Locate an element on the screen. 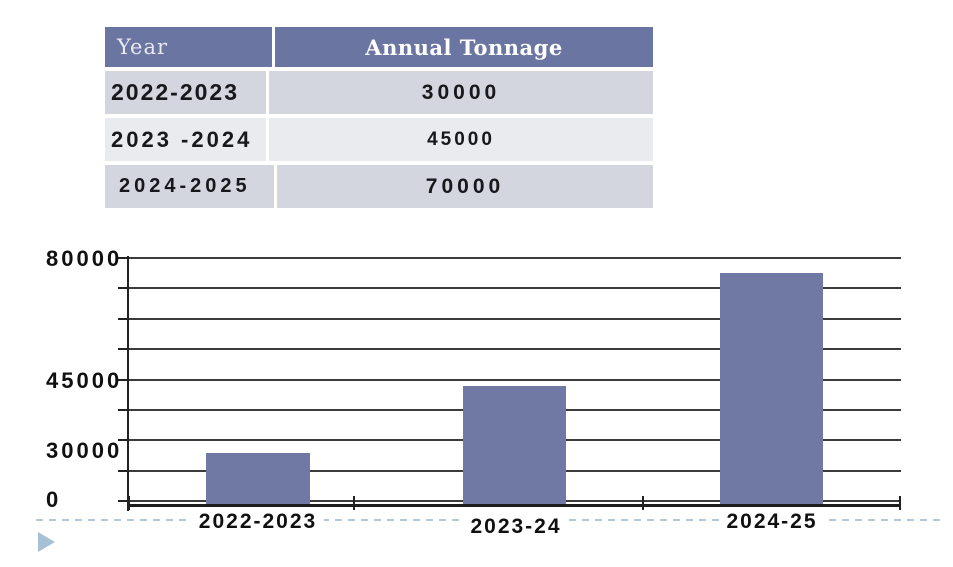 The height and width of the screenshot is (567, 953). table-row: 2023 -2024 45000 is located at coordinates (379, 139).